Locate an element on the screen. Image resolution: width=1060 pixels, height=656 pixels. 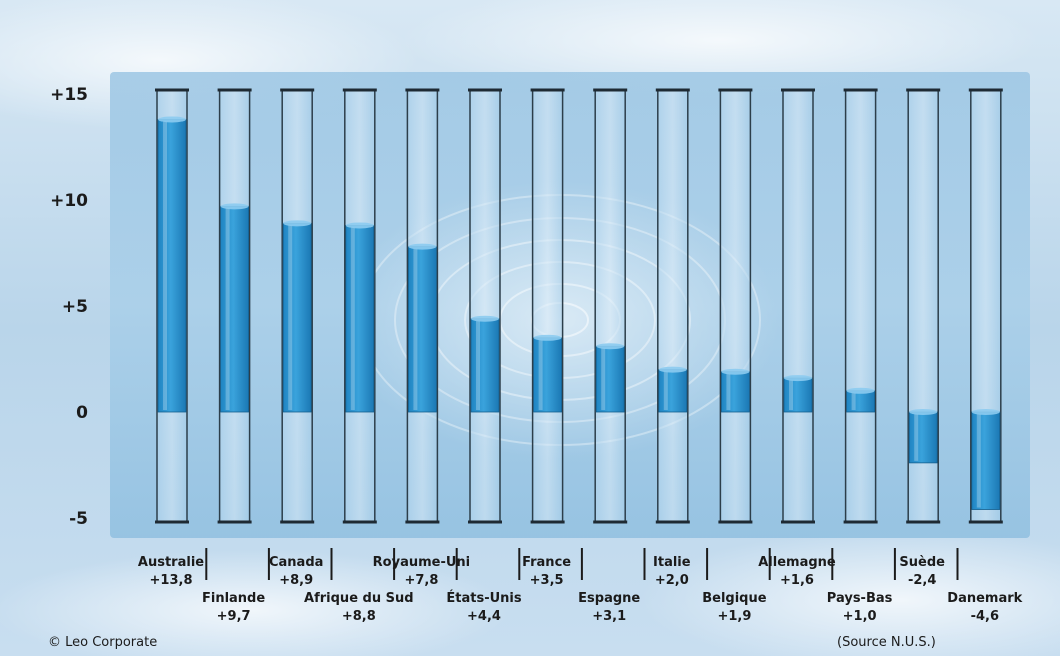
category-label: Finlande is located at coordinates (233, 598).